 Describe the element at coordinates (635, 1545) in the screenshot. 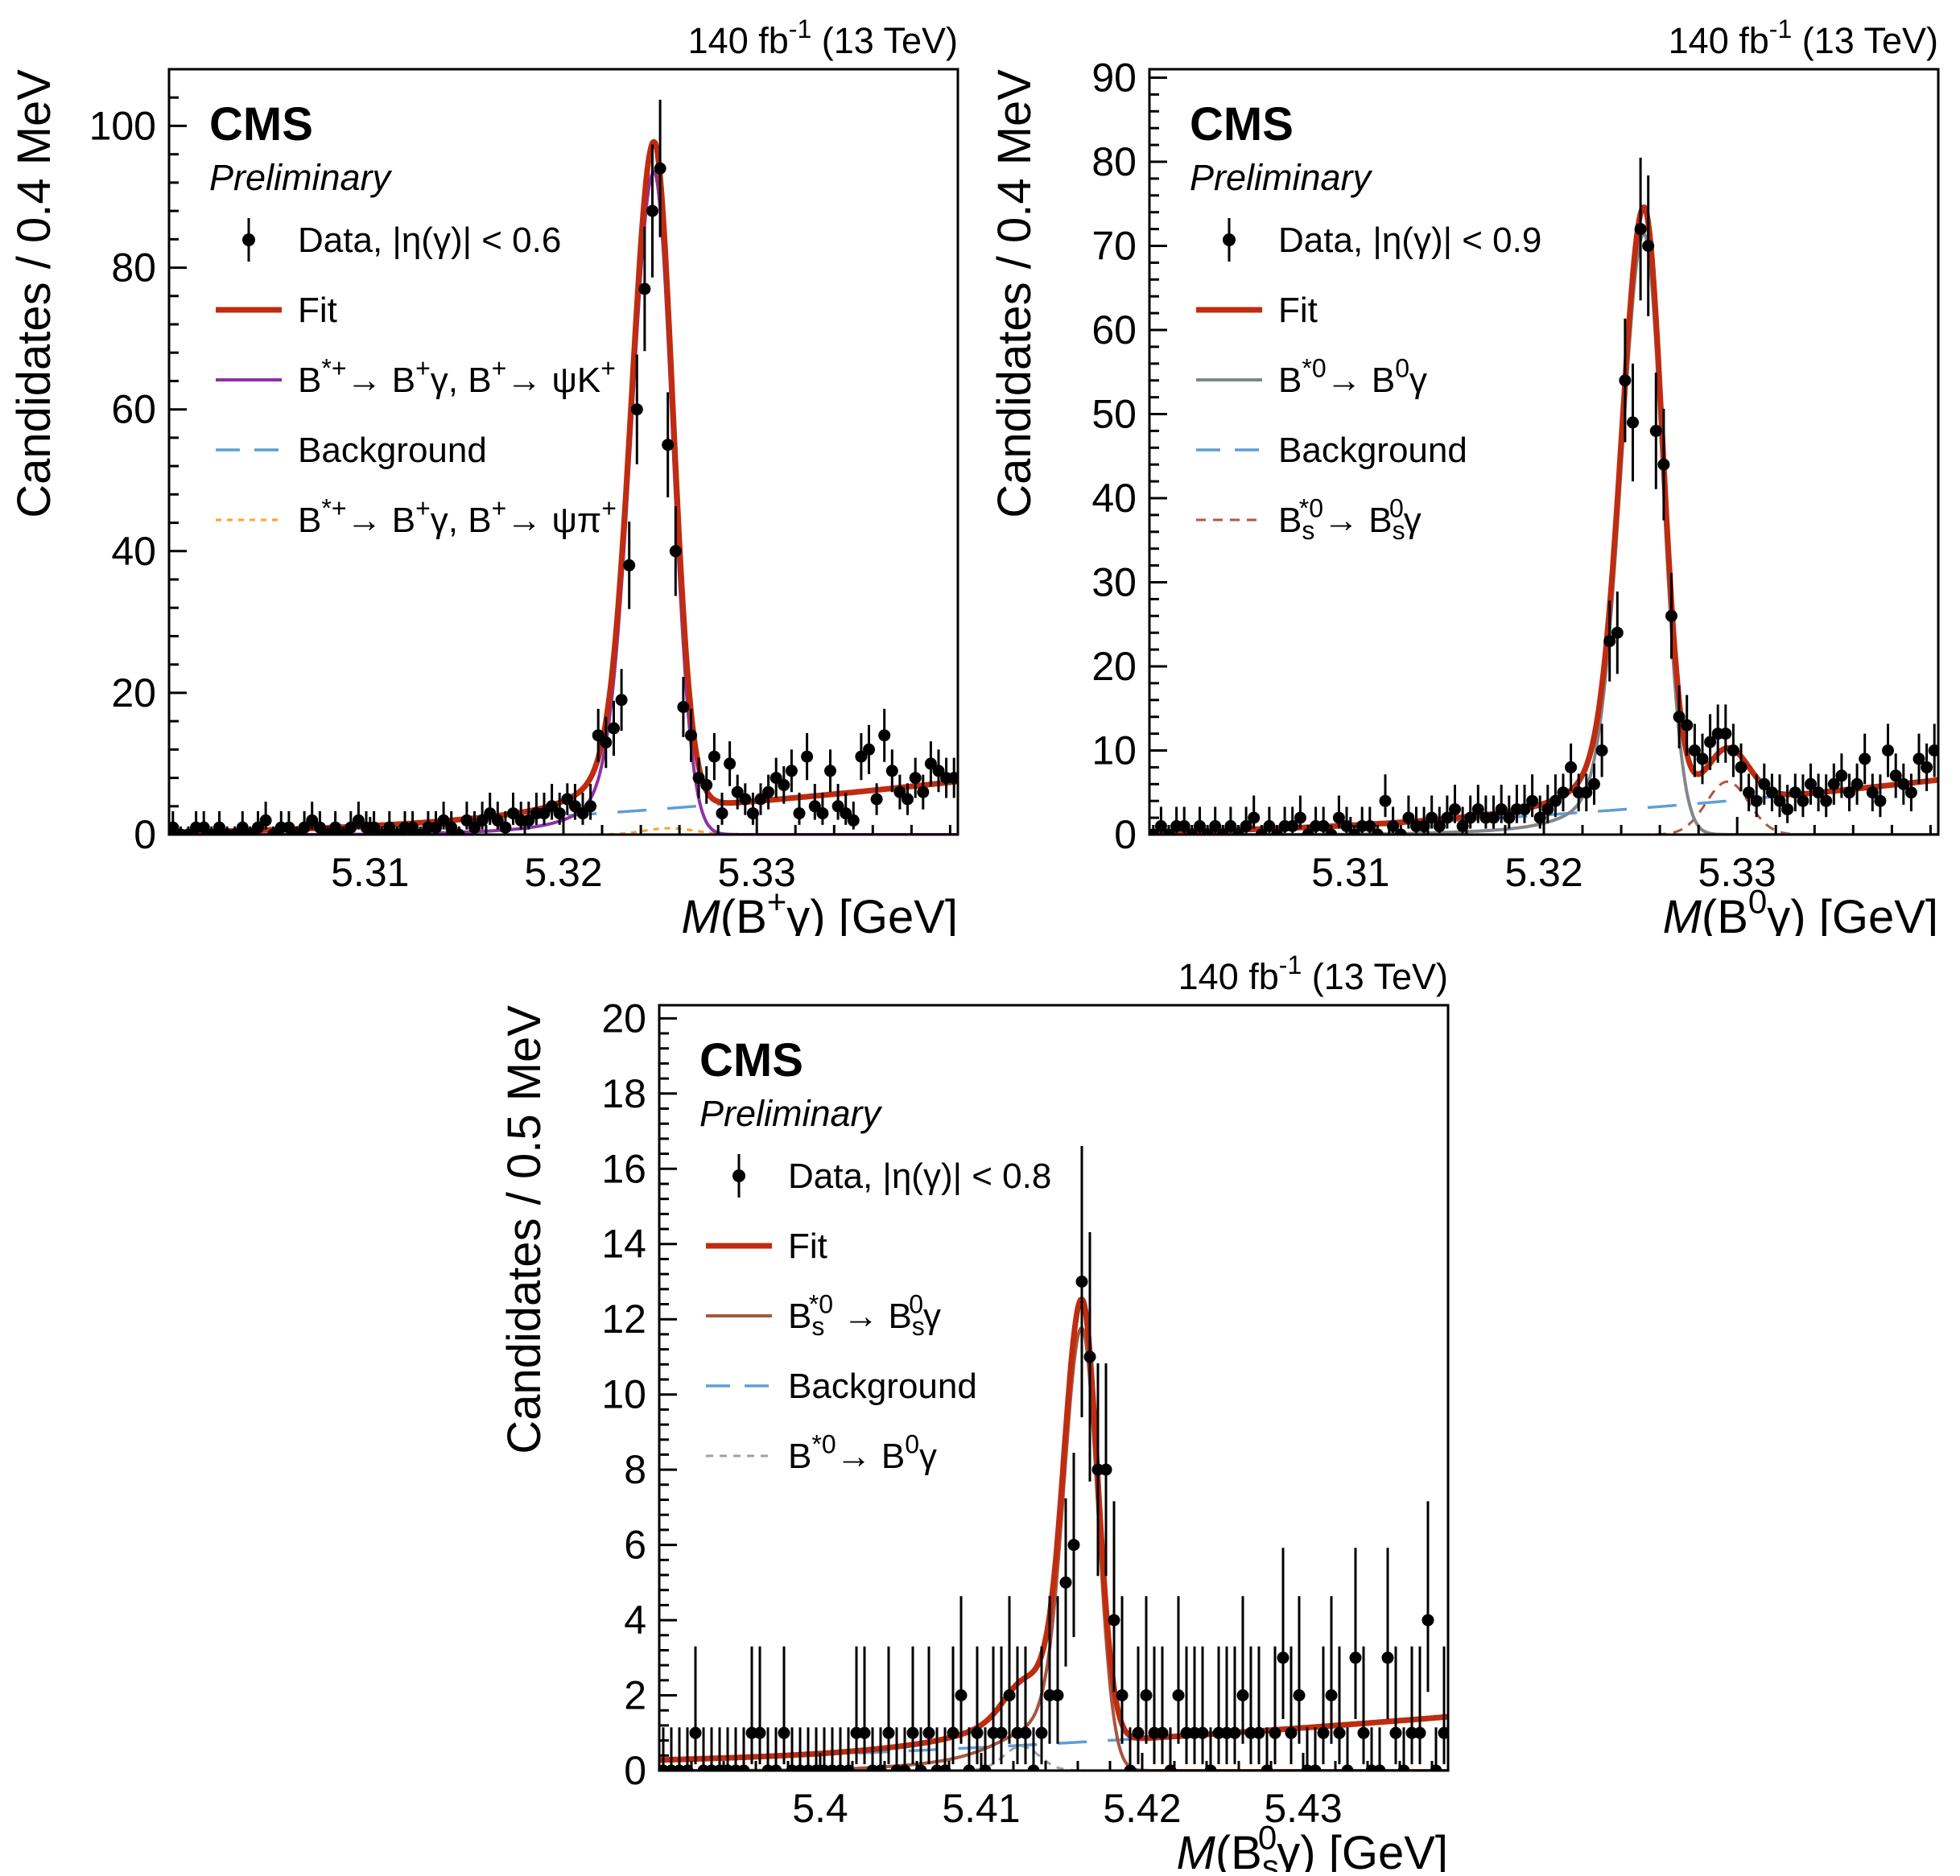

I see `svg-text: 6` at that location.